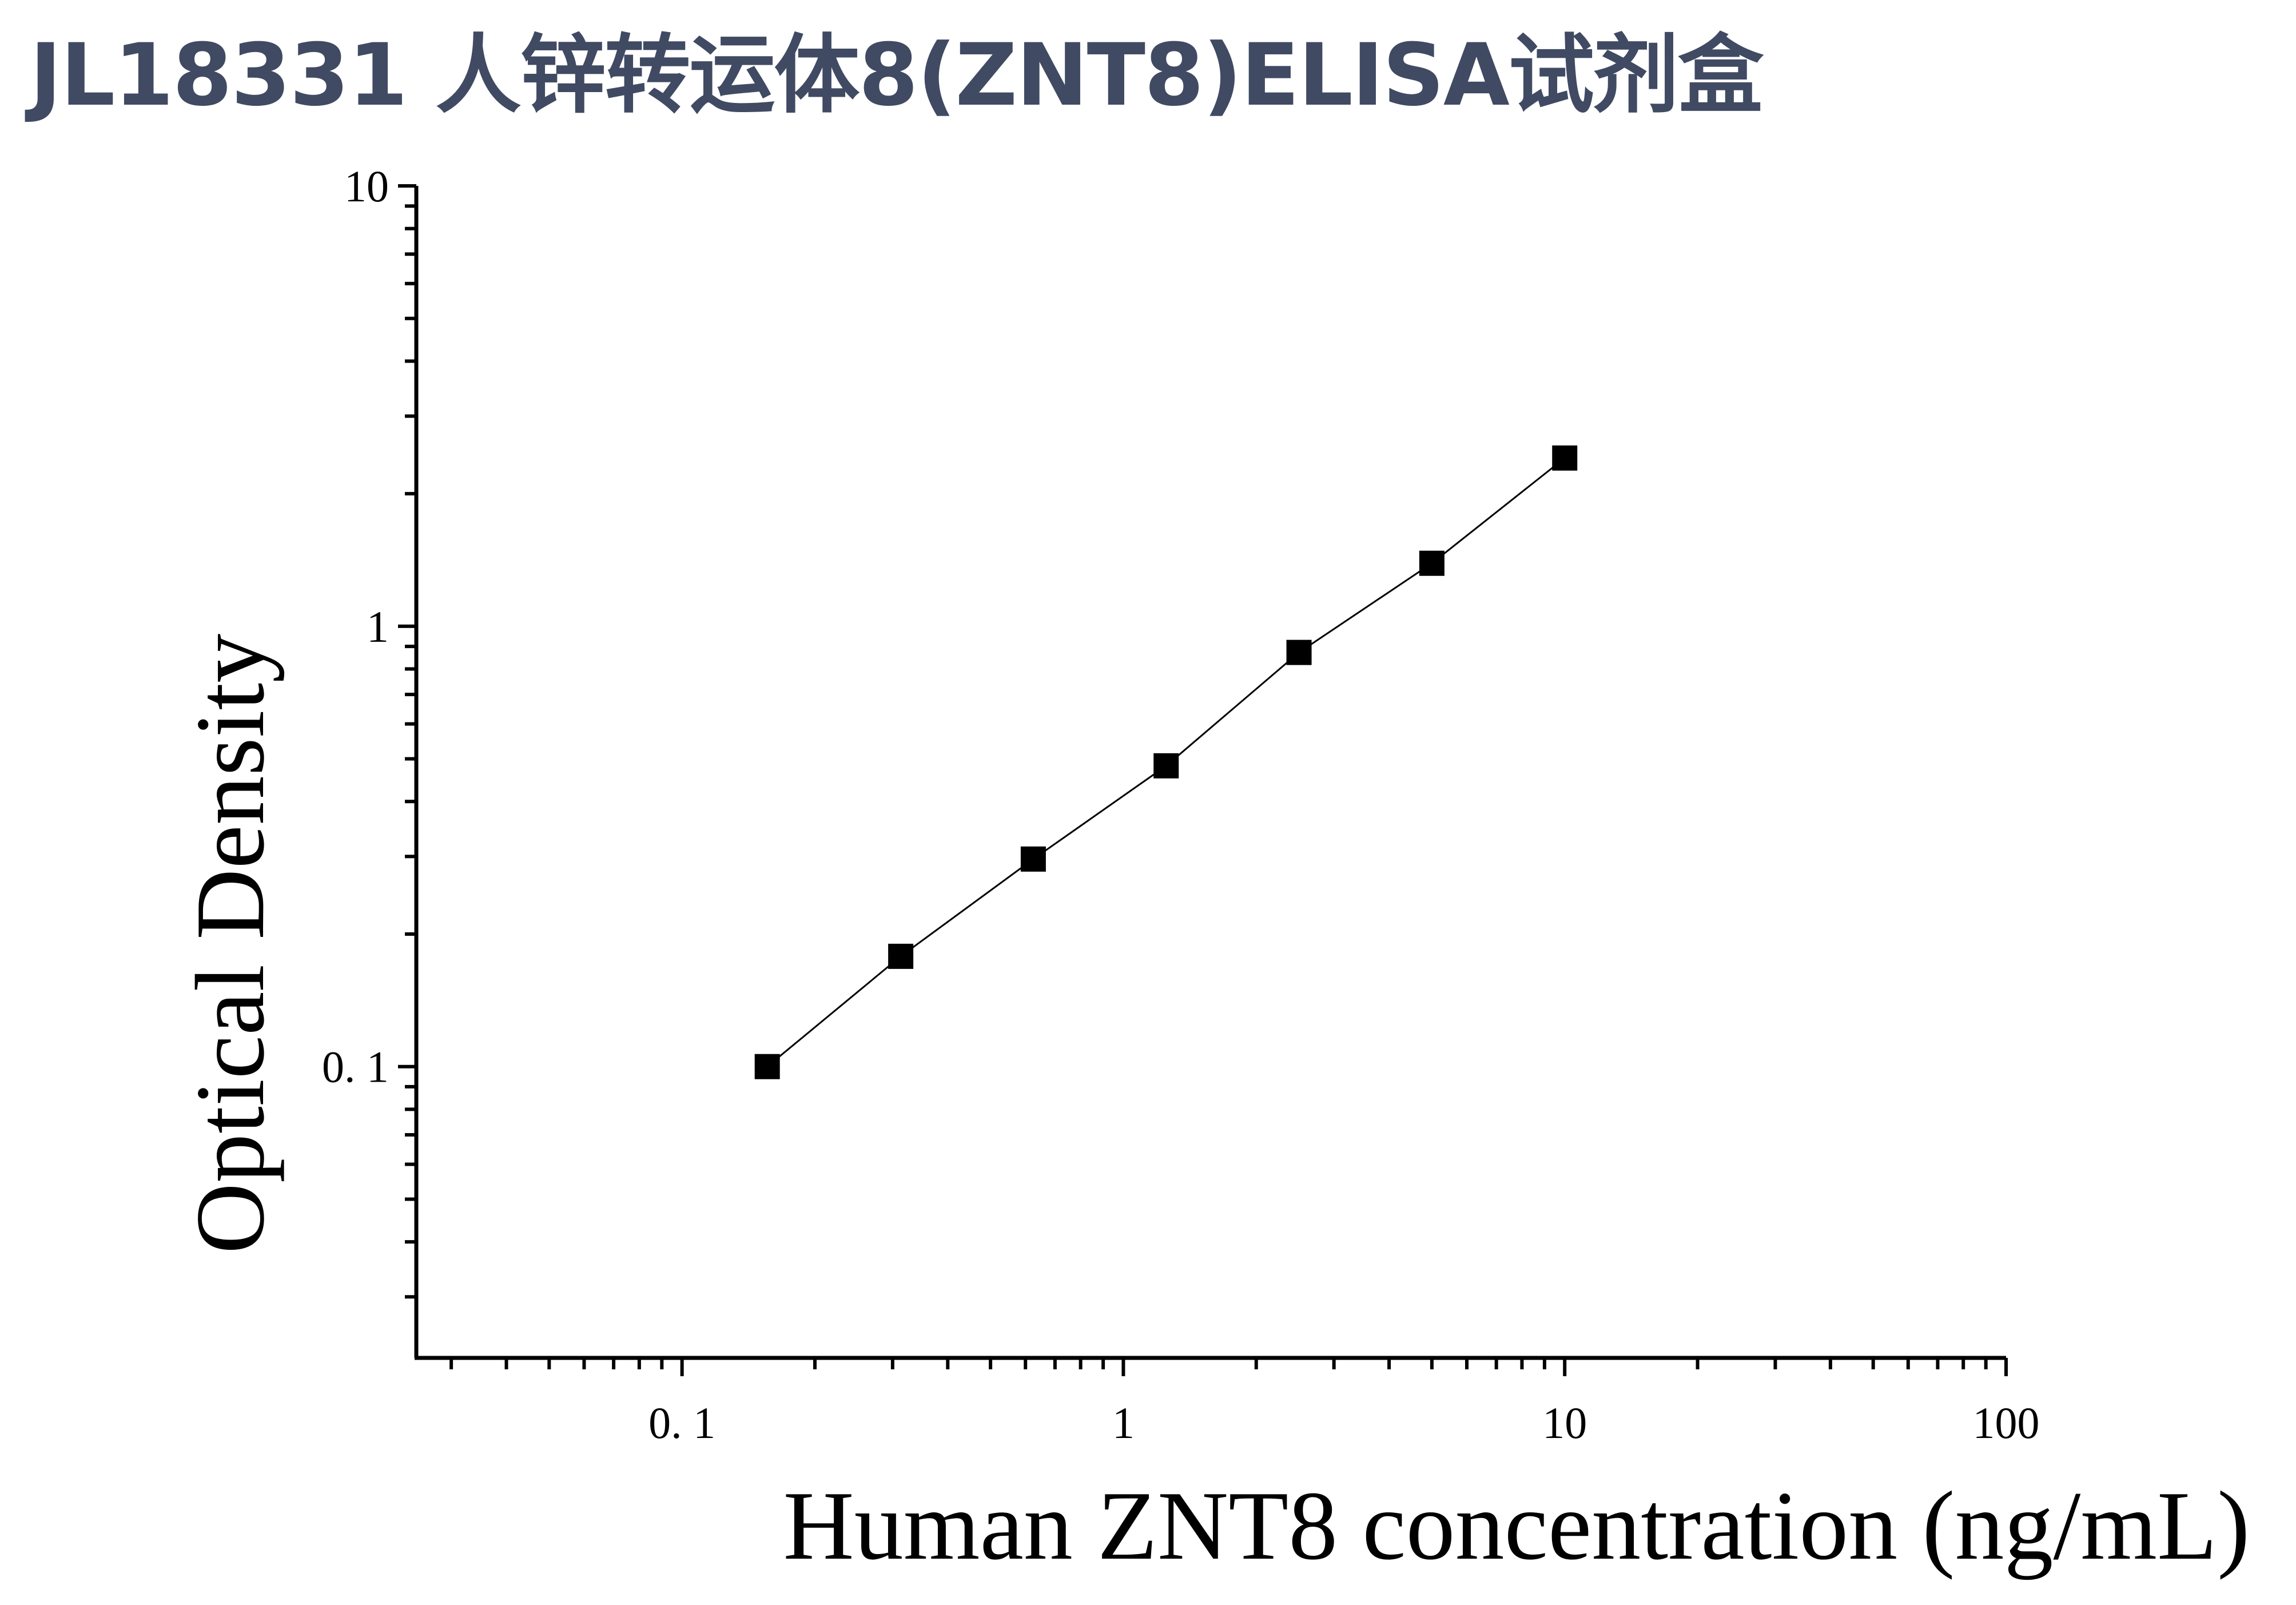  What do you see at coordinates (356, 1067) in the screenshot?
I see `y-tick-label: 0. 1` at bounding box center [356, 1067].